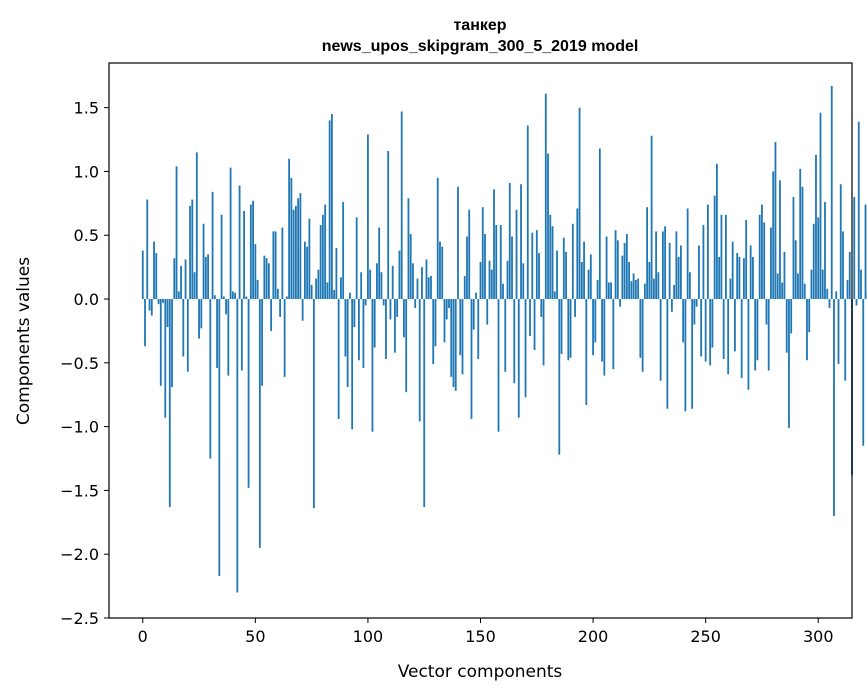  I want to click on x-tick-label: 50, so click(255, 636).